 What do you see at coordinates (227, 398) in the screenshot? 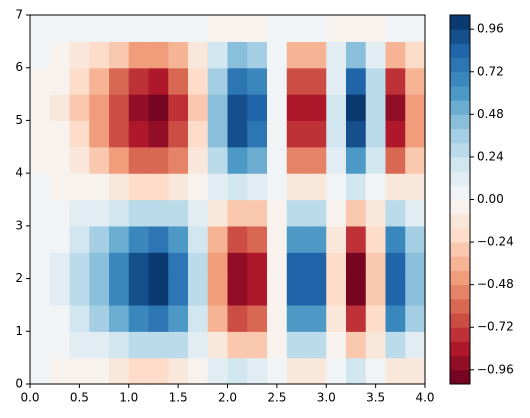
I see `x-tick-label: 2.0` at bounding box center [227, 398].